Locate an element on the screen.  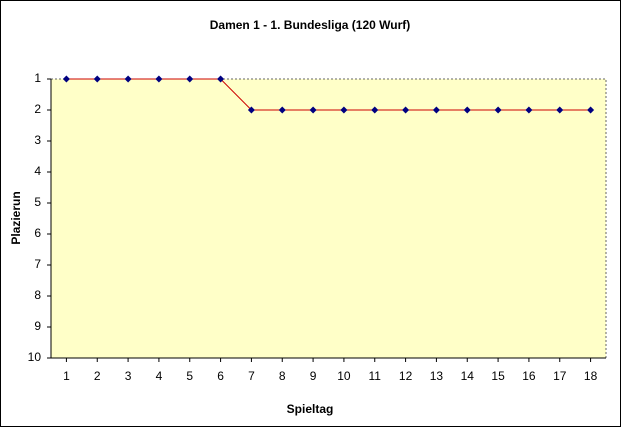
x-tick-label: 18 is located at coordinates (591, 376).